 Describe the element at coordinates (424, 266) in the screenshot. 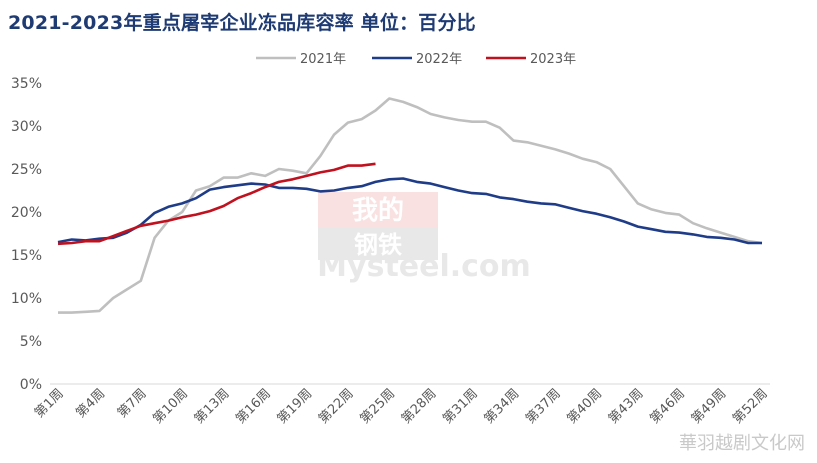

I see `watermark-brand: Mysteel.com` at that location.